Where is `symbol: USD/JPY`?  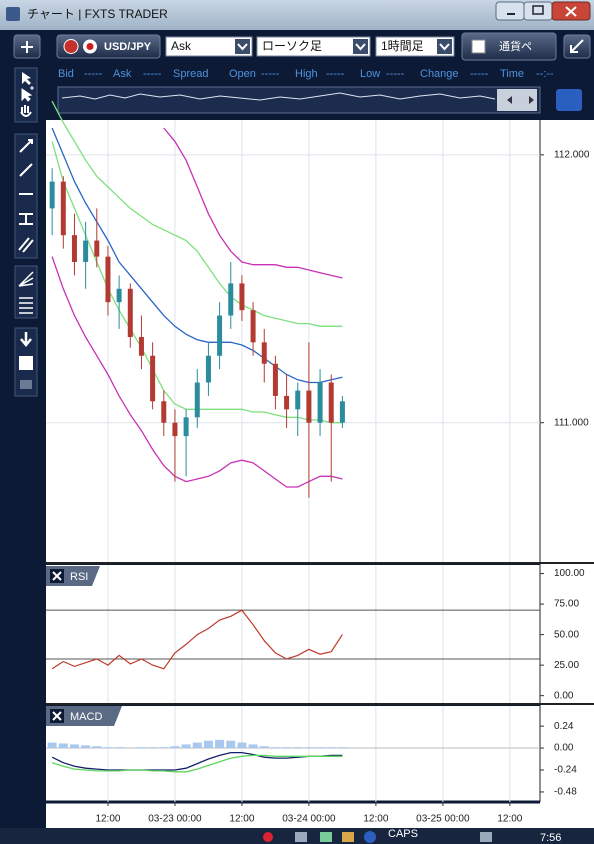 symbol: USD/JPY is located at coordinates (128, 47).